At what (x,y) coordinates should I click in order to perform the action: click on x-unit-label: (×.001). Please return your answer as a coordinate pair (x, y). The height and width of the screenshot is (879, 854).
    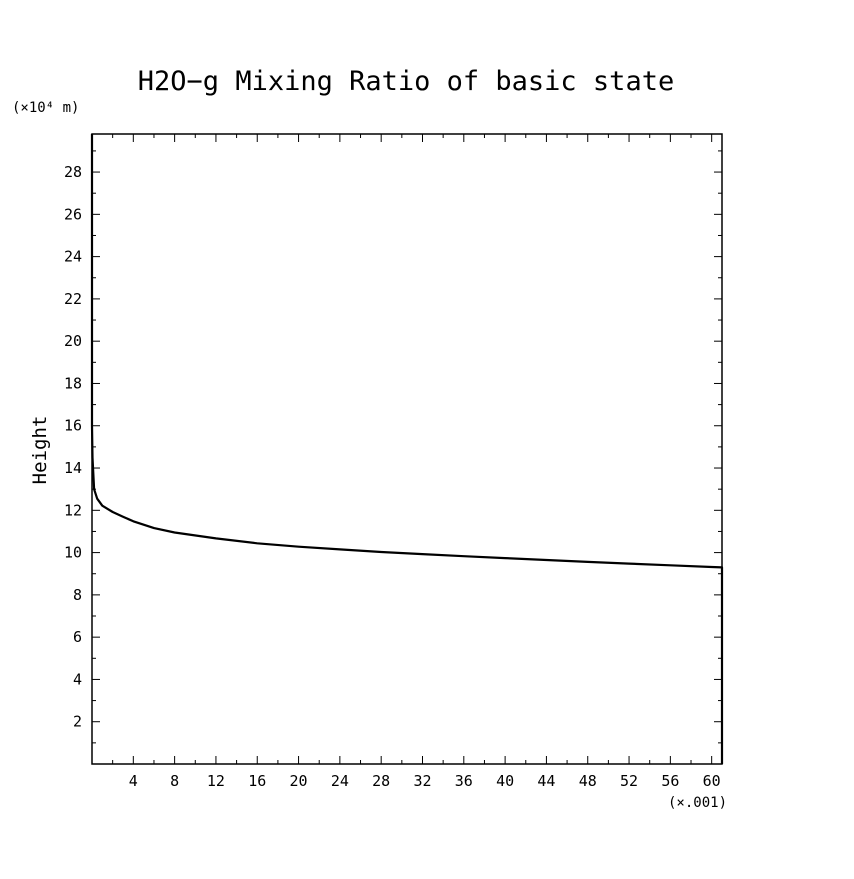
    Looking at the image, I should click on (697, 803).